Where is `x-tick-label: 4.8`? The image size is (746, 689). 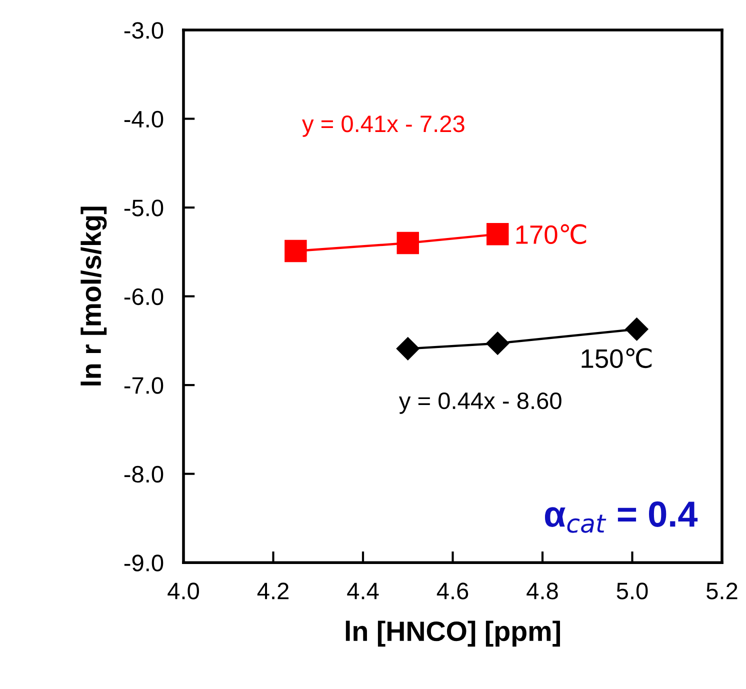
x-tick-label: 4.8 is located at coordinates (542, 591).